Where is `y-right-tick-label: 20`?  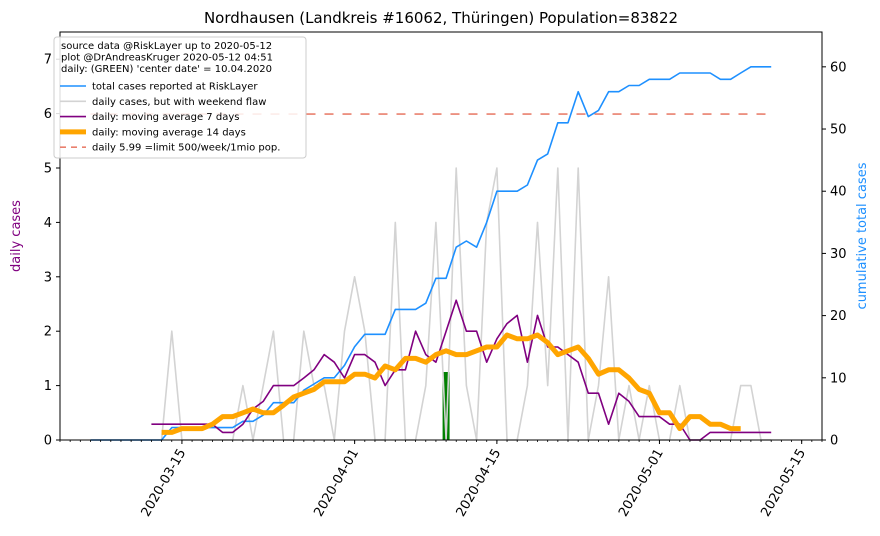
y-right-tick-label: 20 is located at coordinates (838, 316).